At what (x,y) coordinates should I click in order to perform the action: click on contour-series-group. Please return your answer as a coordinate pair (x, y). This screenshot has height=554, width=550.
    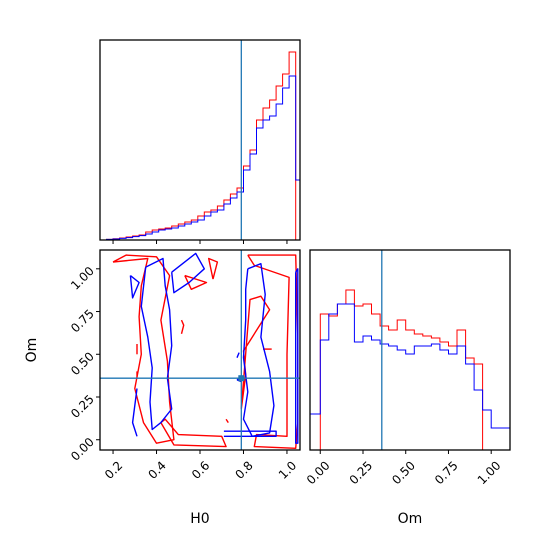
    Looking at the image, I should click on (200, 350).